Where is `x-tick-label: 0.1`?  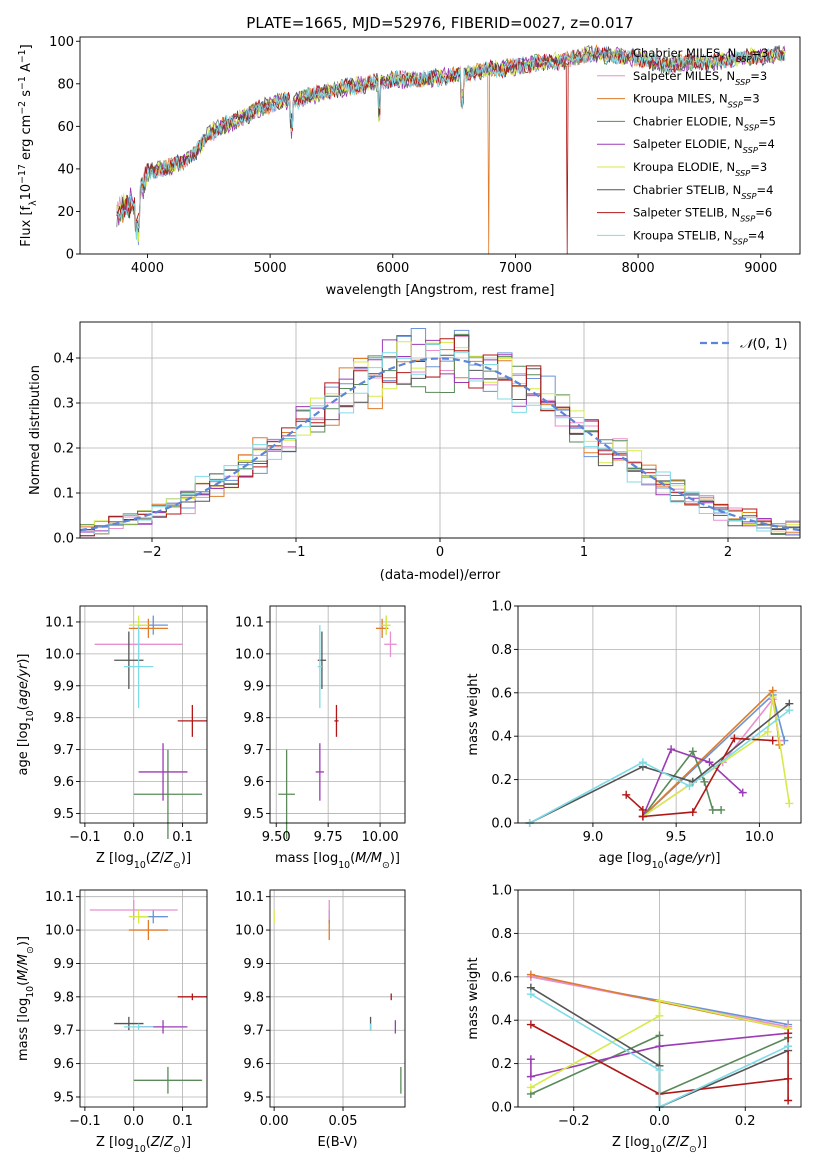
x-tick-label: 0.1 is located at coordinates (182, 1121).